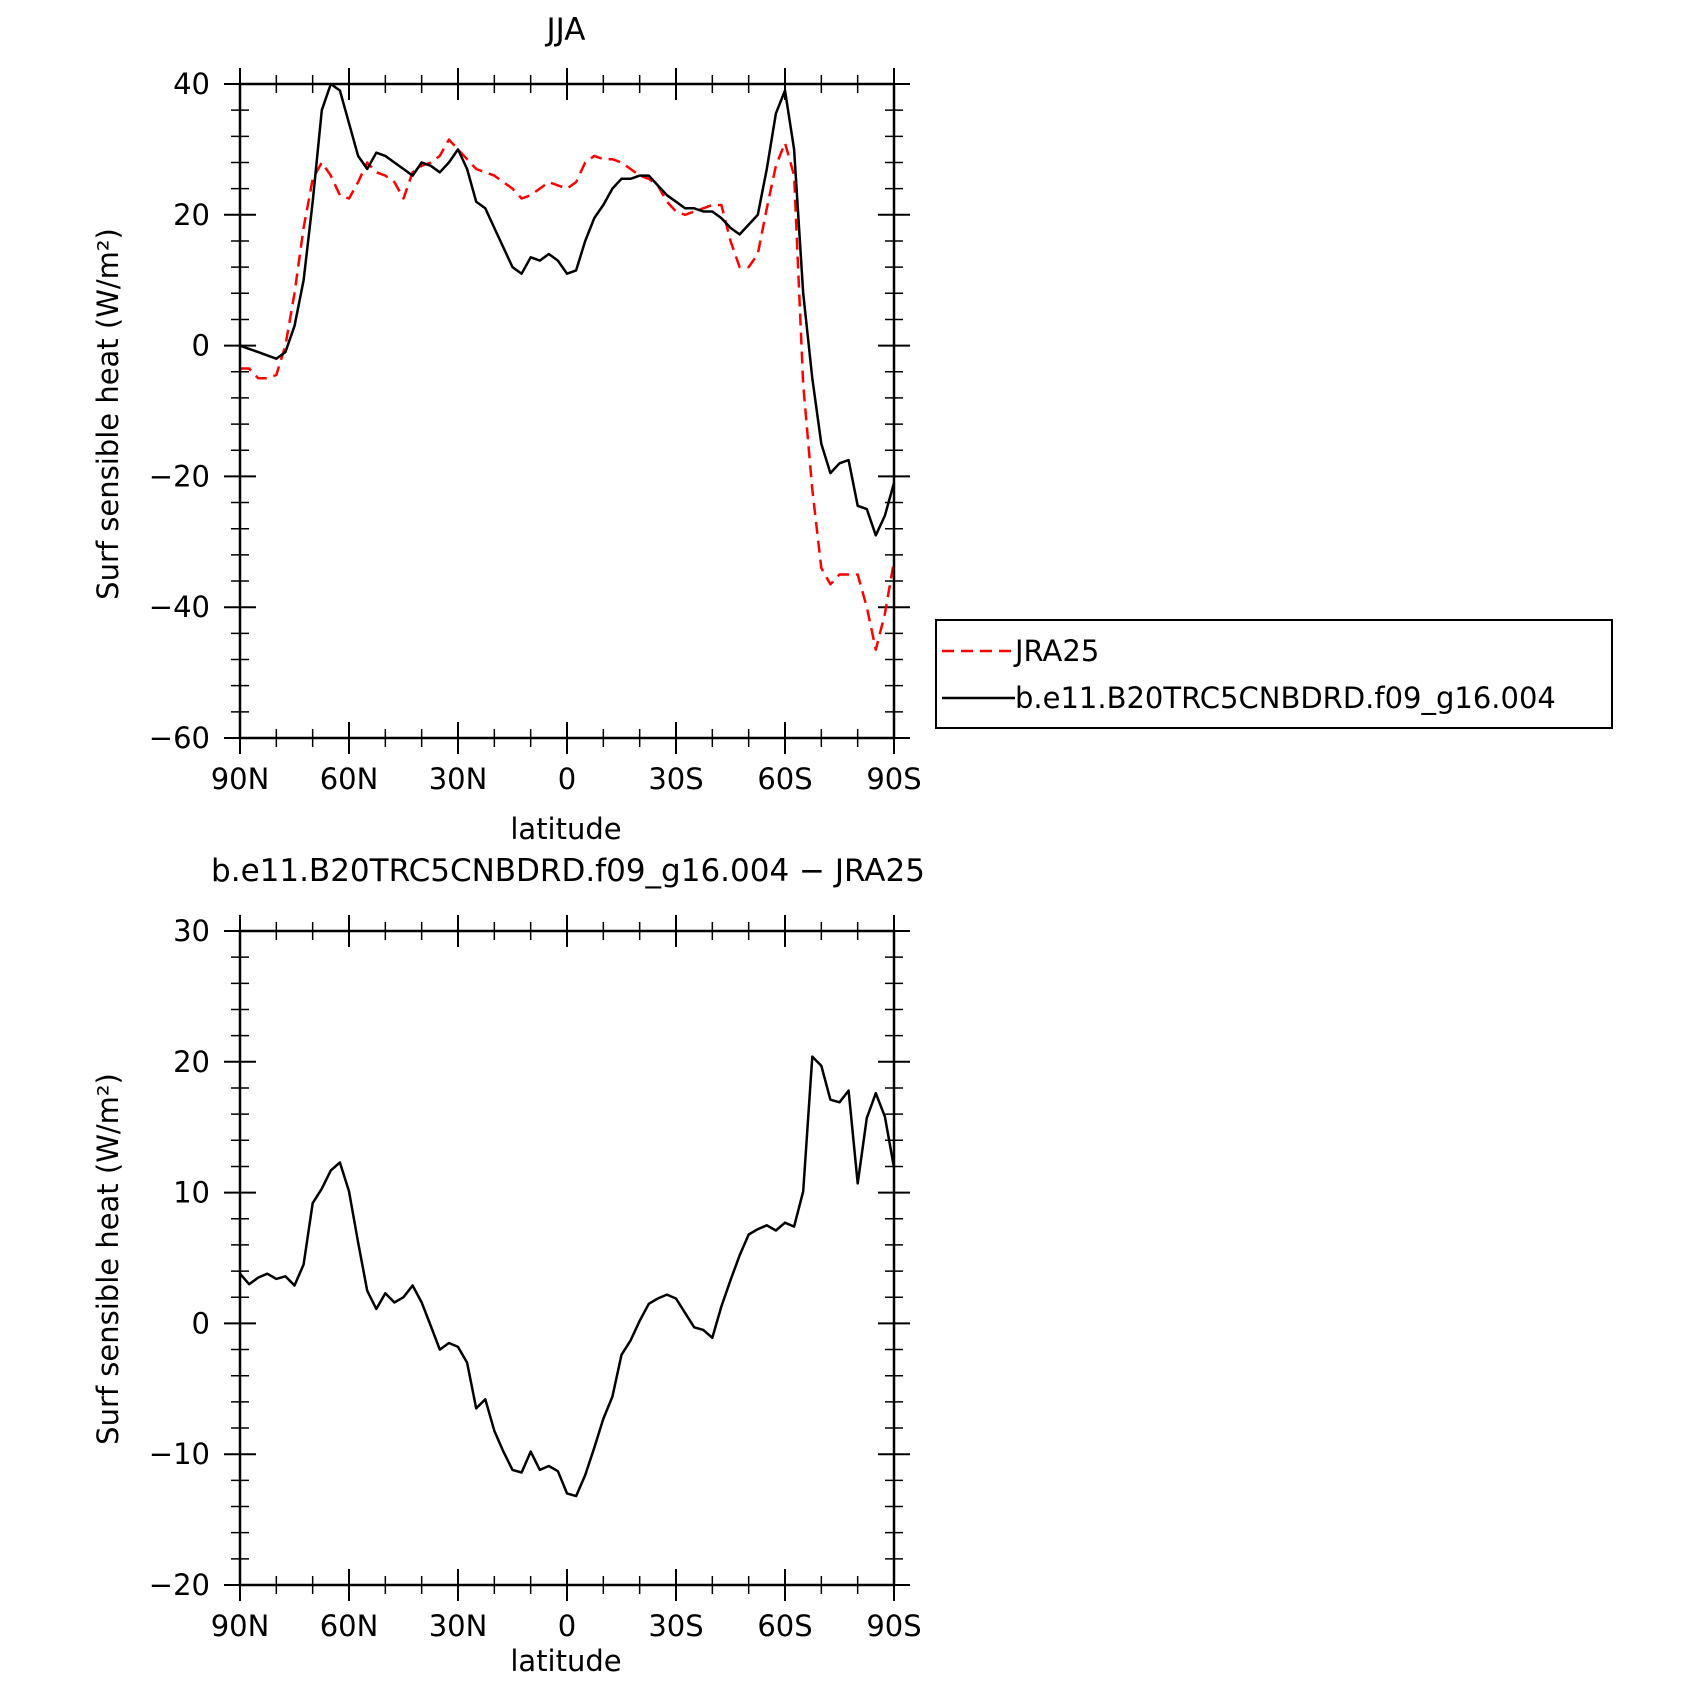  What do you see at coordinates (567, 1276) in the screenshot?
I see `series-line-difference` at bounding box center [567, 1276].